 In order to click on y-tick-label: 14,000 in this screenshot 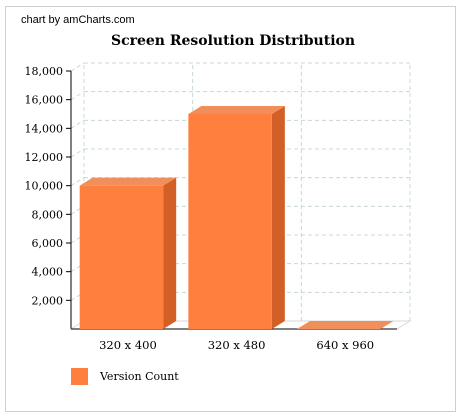, I will do `click(44, 128)`.